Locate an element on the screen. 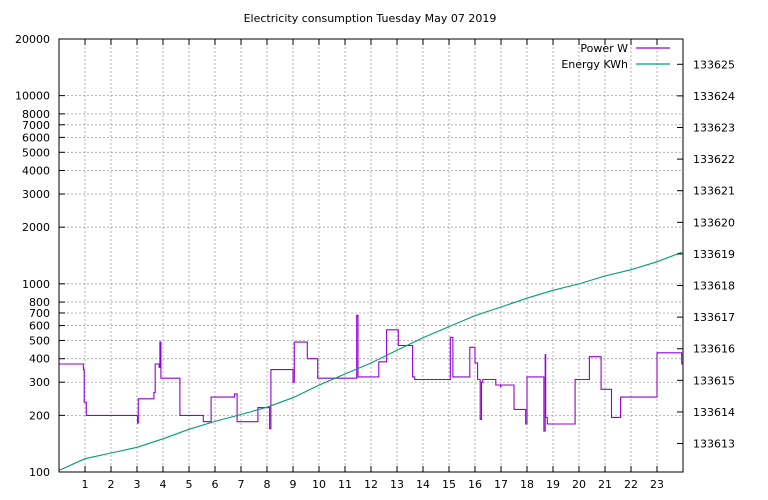 This screenshot has width=768, height=500. y-left-tick-label: 100 is located at coordinates (39, 472).